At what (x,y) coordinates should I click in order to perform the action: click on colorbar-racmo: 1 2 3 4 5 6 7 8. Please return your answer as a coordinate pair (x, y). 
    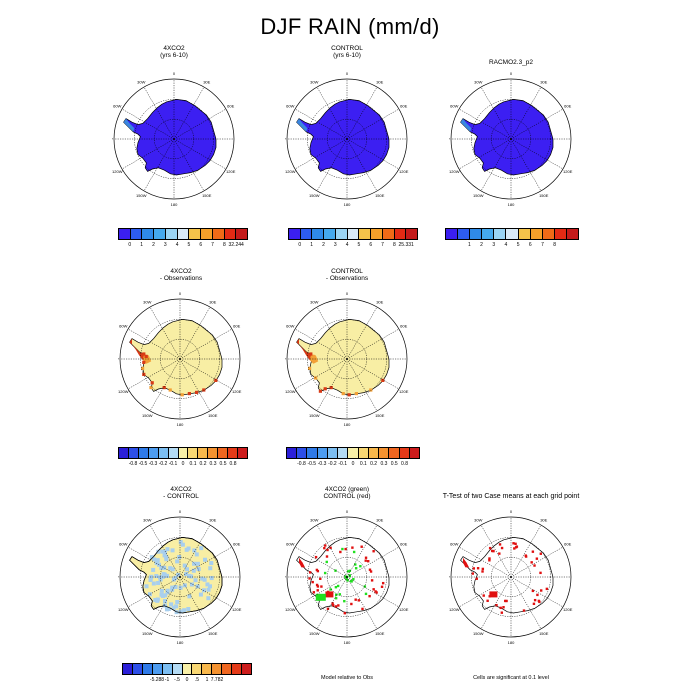
    Looking at the image, I should click on (512, 238).